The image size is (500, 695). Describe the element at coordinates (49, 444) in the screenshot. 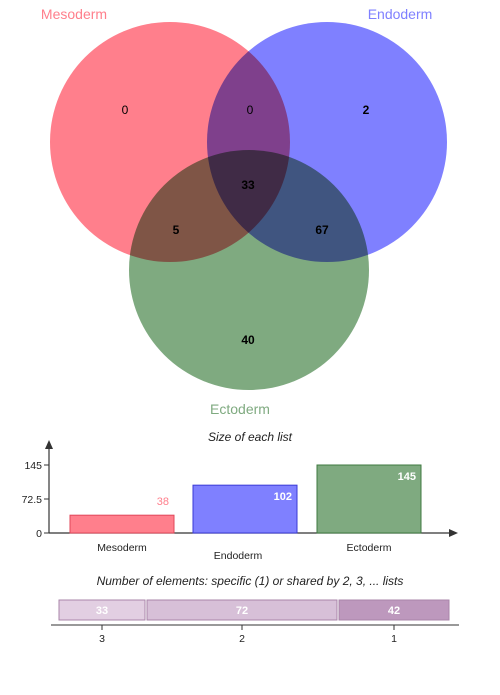

I see `bar-y-axis-arrow` at that location.